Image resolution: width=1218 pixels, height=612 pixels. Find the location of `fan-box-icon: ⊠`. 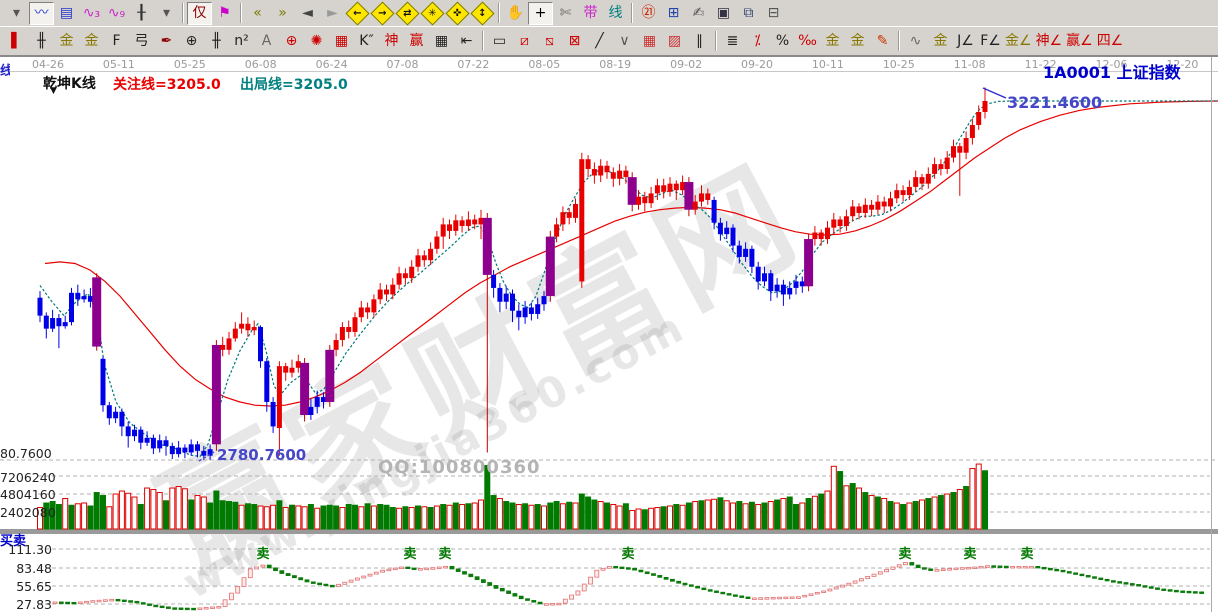

fan-box-icon: ⊠ is located at coordinates (574, 41).